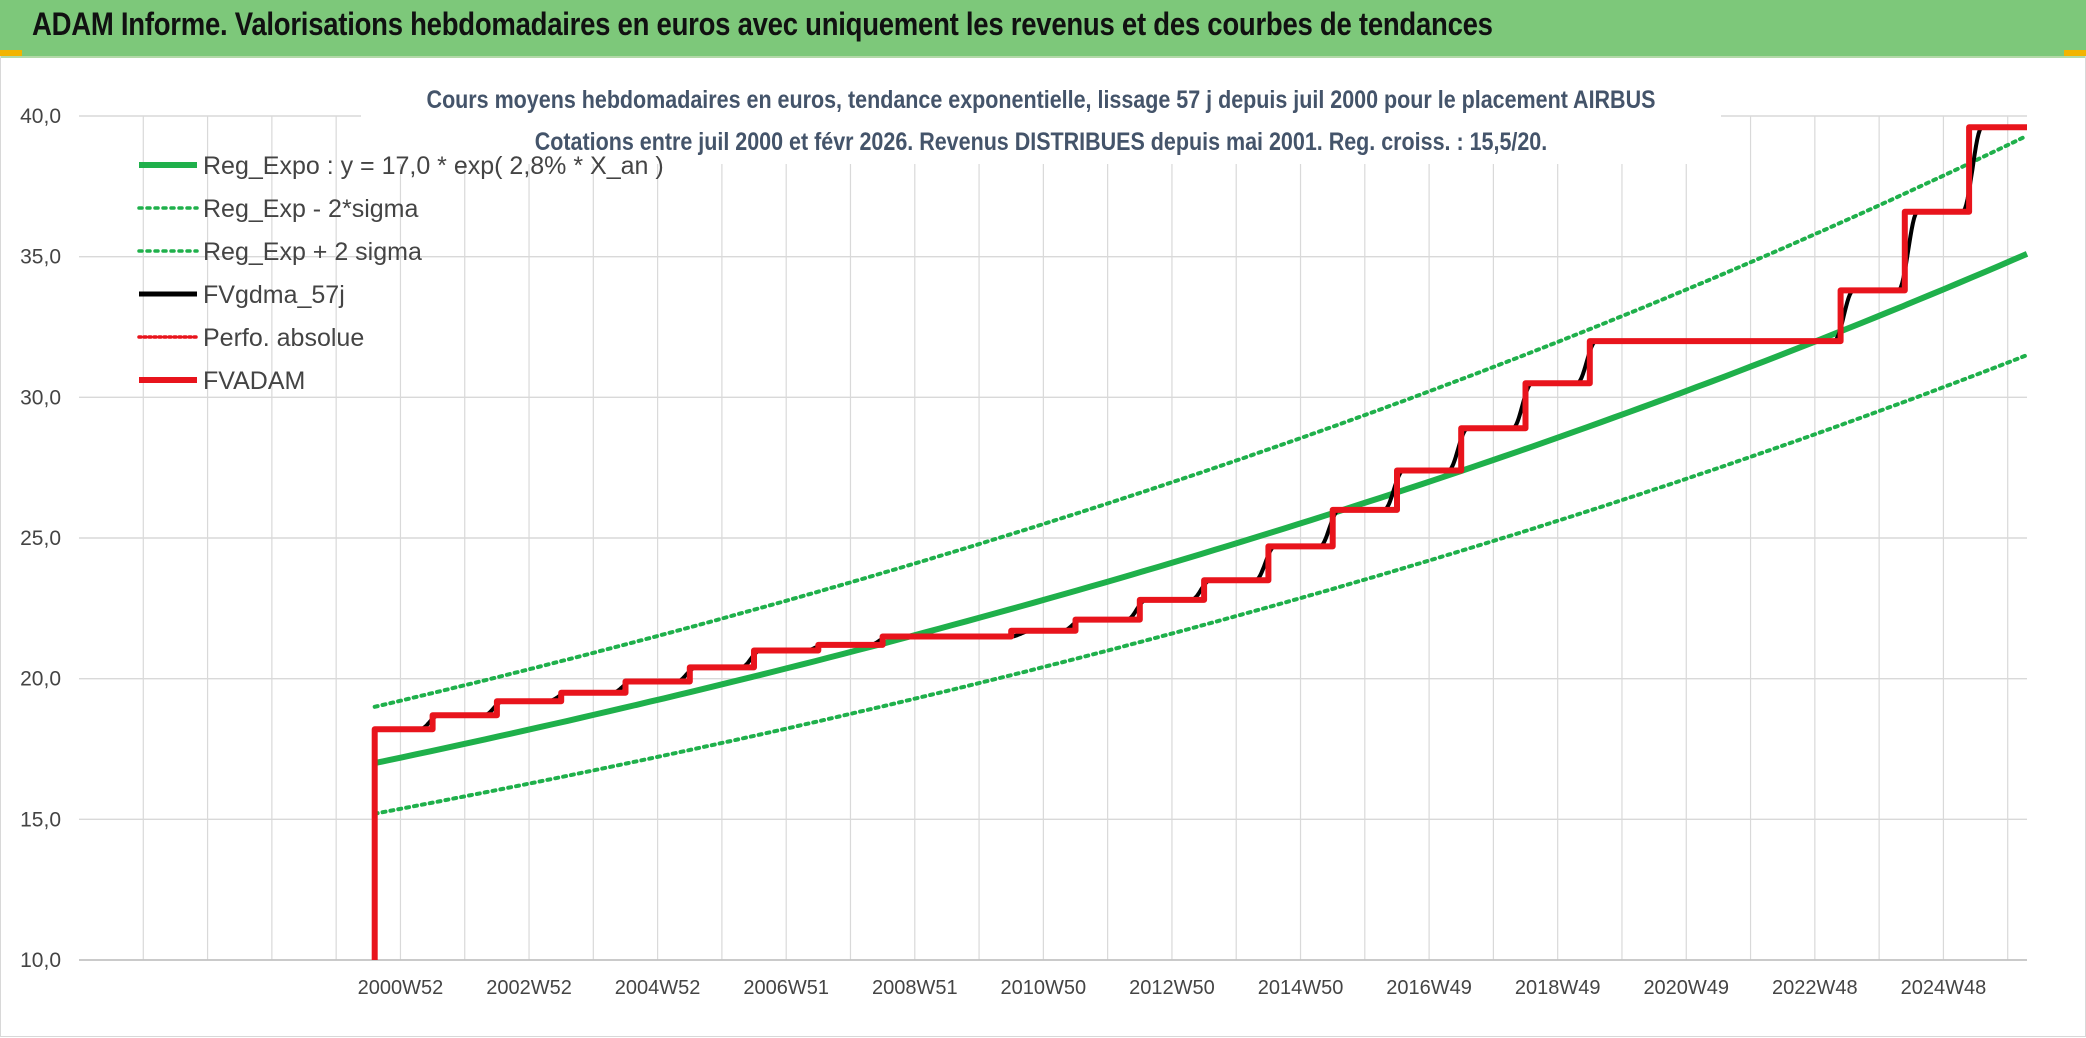 This screenshot has width=2086, height=1038. I want to click on x-tick-label: 2002W52, so click(529, 988).